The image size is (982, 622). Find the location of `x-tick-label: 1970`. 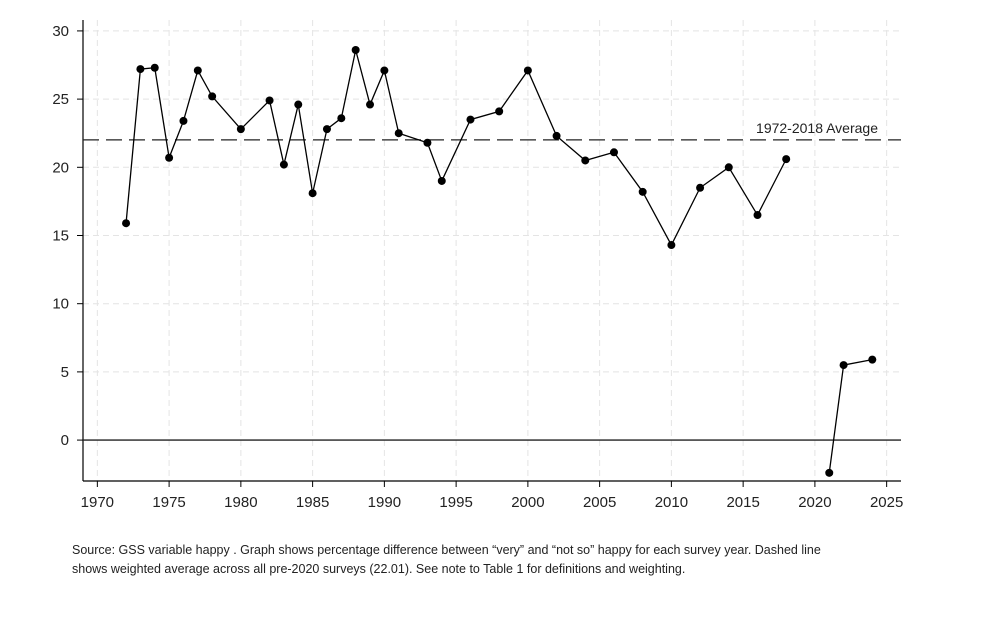

x-tick-label: 1970 is located at coordinates (97, 502).